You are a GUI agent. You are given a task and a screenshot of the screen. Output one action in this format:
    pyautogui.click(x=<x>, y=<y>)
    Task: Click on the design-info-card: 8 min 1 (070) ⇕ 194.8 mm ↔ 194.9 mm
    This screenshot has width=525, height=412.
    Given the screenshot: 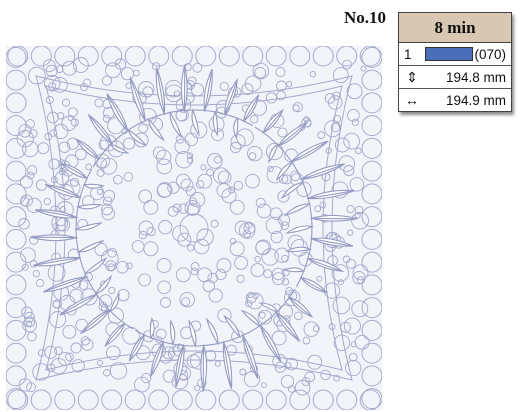 What is the action you would take?
    pyautogui.click(x=455, y=62)
    